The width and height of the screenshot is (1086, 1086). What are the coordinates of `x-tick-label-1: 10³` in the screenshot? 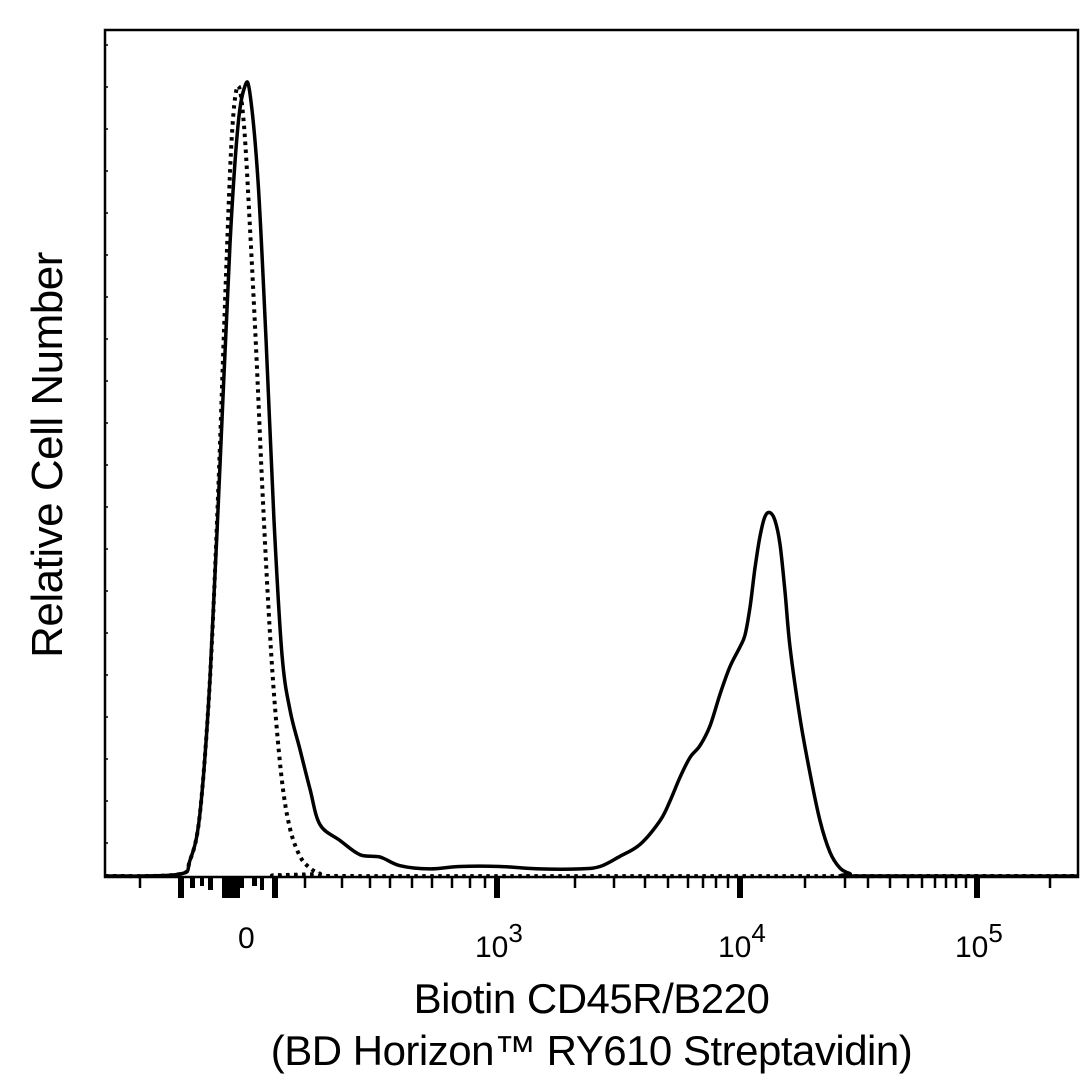 It's located at (499, 941).